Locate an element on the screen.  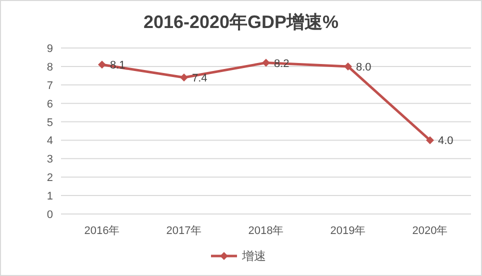
legend-label: 增速 is located at coordinates (253, 256).